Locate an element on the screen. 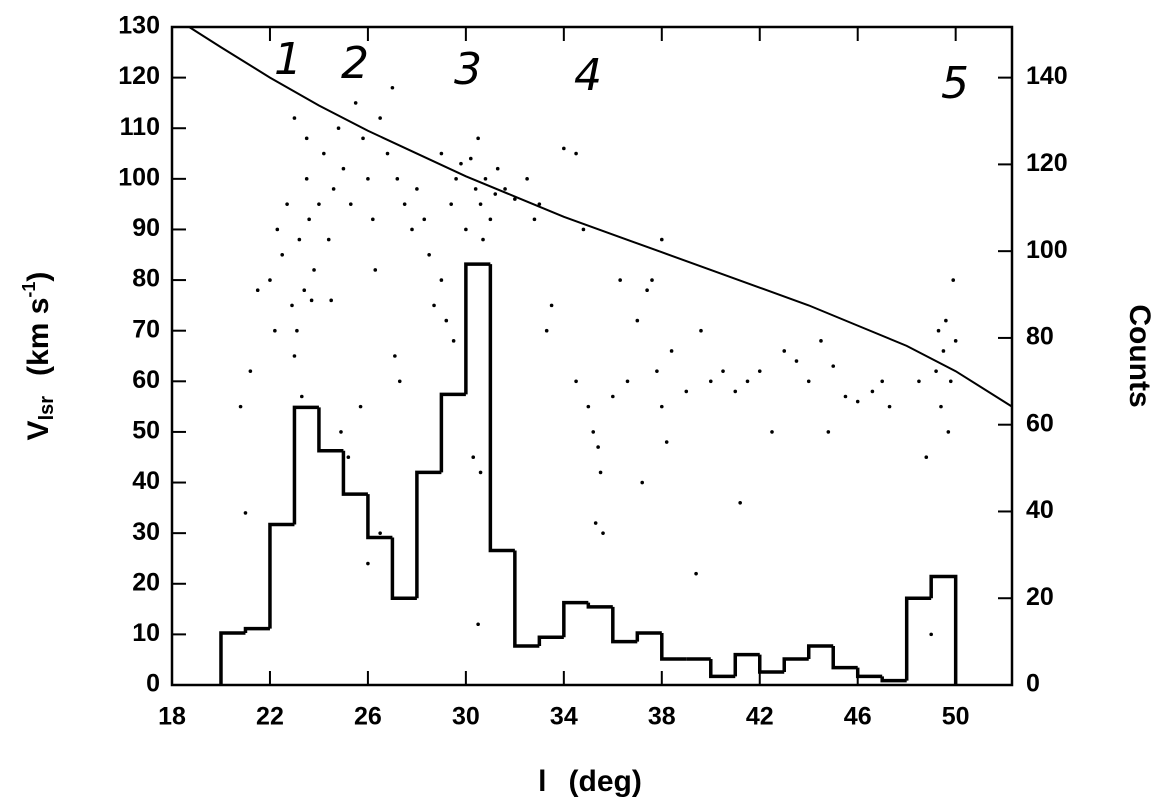 The image size is (1163, 809). x-tick-label: 30 is located at coordinates (466, 717).